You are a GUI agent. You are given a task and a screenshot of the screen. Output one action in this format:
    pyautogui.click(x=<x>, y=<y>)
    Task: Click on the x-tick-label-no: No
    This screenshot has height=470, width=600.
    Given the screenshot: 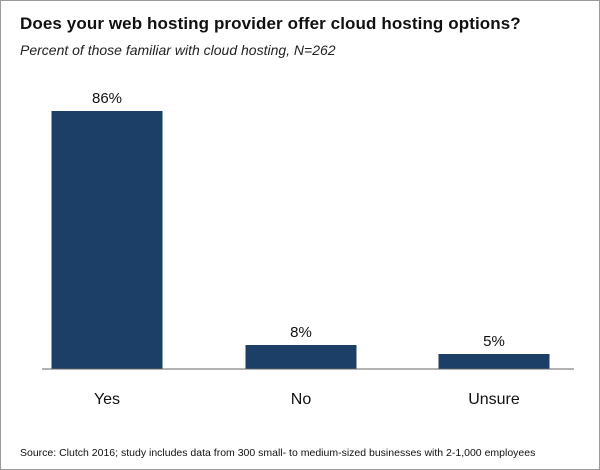 What is the action you would take?
    pyautogui.click(x=301, y=399)
    